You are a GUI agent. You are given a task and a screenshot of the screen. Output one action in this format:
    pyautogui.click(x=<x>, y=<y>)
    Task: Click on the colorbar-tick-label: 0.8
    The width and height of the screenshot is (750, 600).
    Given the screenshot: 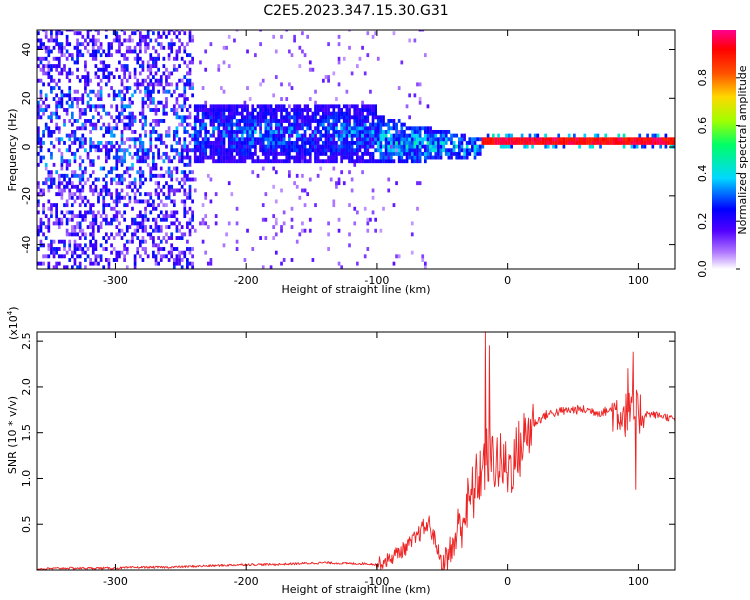 What is the action you would take?
    pyautogui.click(x=702, y=78)
    